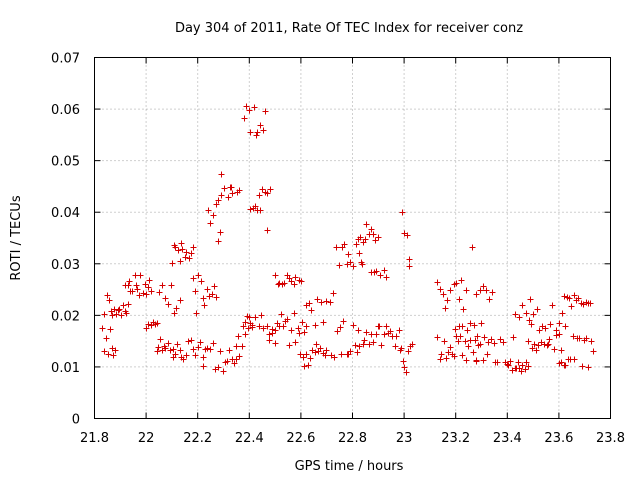 Image resolution: width=640 pixels, height=480 pixels. What do you see at coordinates (65, 162) in the screenshot?
I see `y-tick-label: 0.05` at bounding box center [65, 162].